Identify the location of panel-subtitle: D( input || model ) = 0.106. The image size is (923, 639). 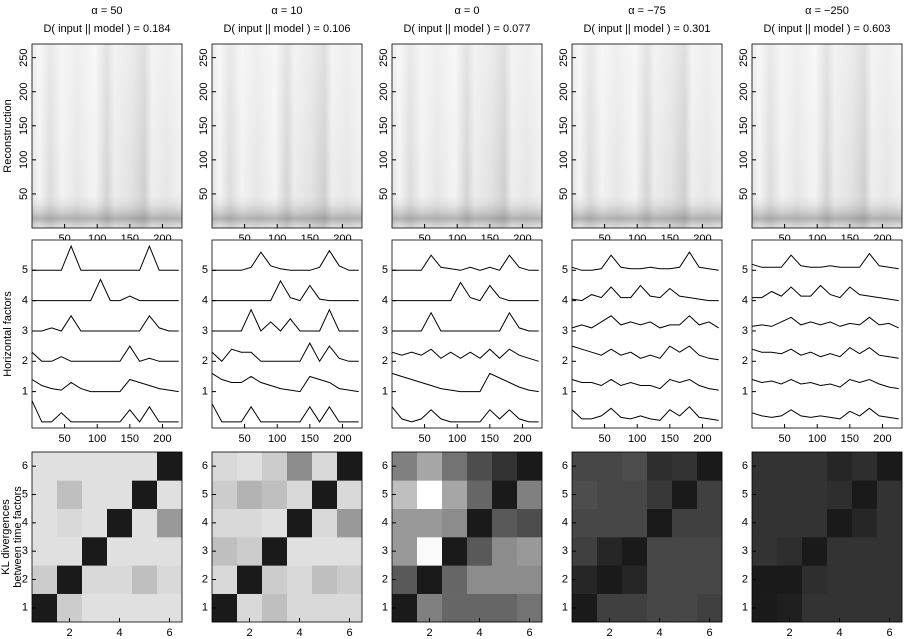
(286, 29).